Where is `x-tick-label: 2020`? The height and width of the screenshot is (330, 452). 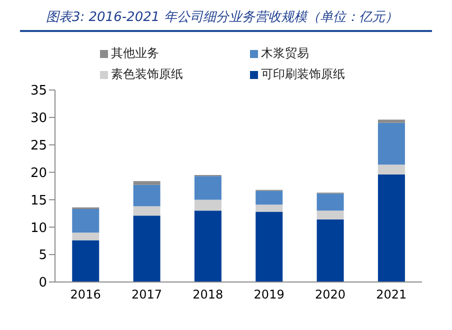
x-tick-label: 2020 is located at coordinates (330, 295).